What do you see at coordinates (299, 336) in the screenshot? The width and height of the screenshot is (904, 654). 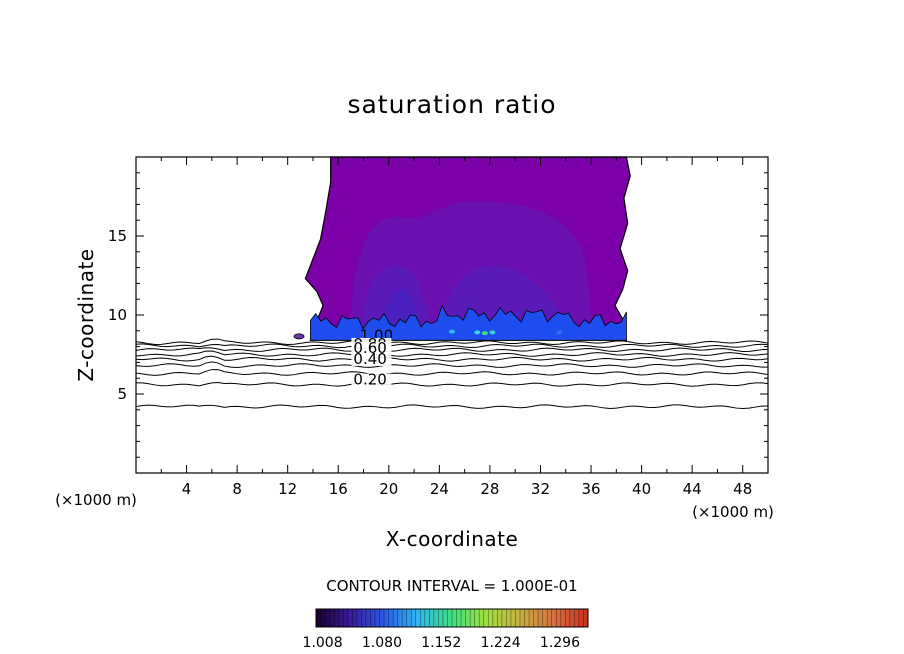 I see `cloud-small-patch` at bounding box center [299, 336].